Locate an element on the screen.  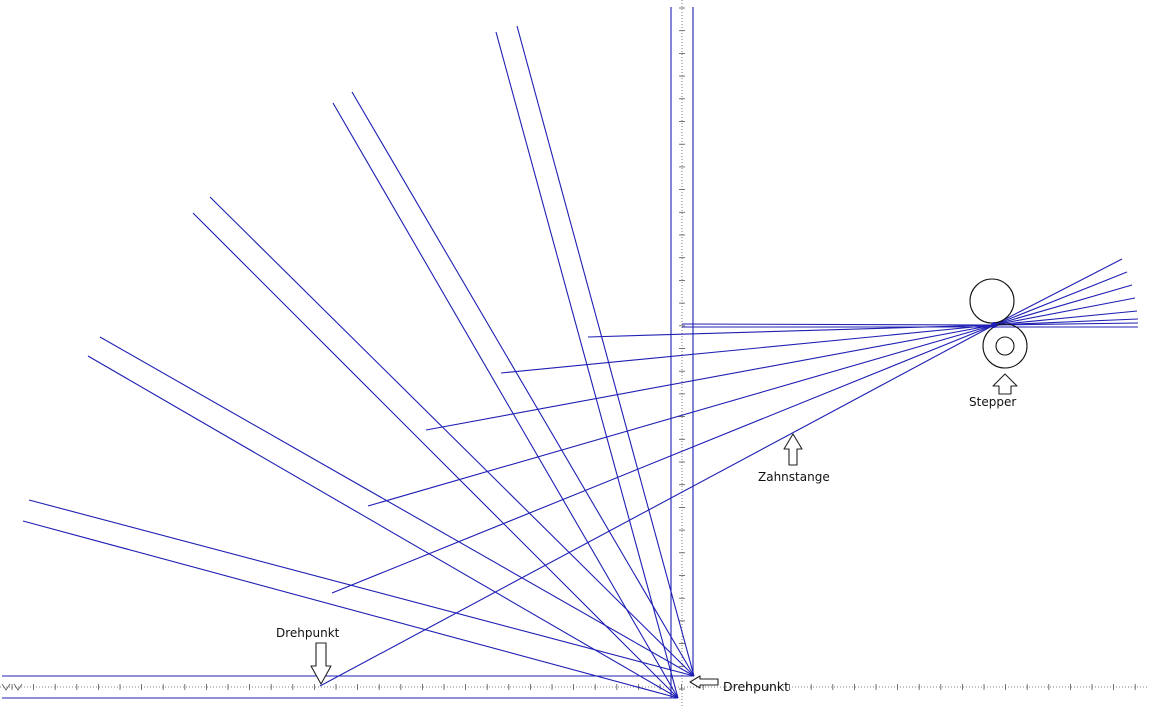
upper-roller-icon is located at coordinates (992, 301).